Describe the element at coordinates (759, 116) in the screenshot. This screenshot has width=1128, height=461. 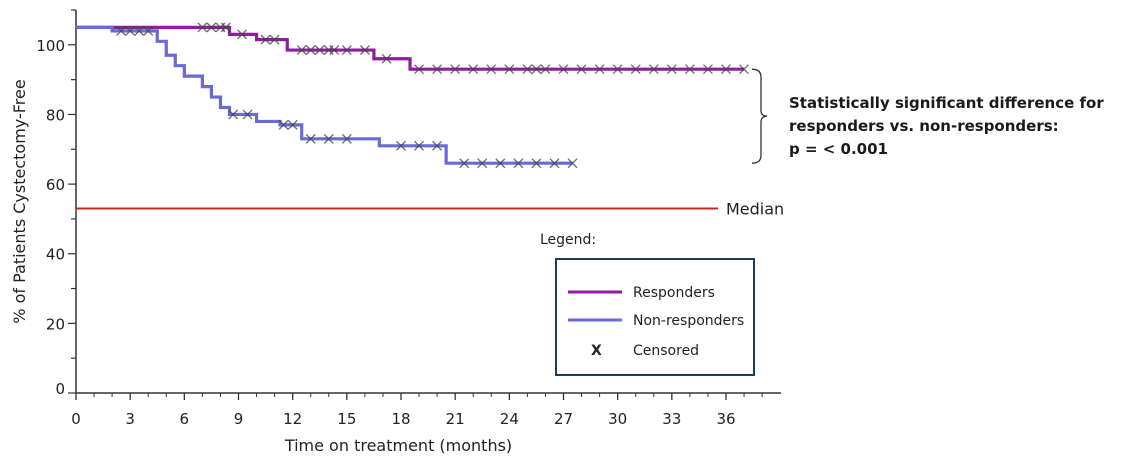
I see `bracket-icon` at that location.